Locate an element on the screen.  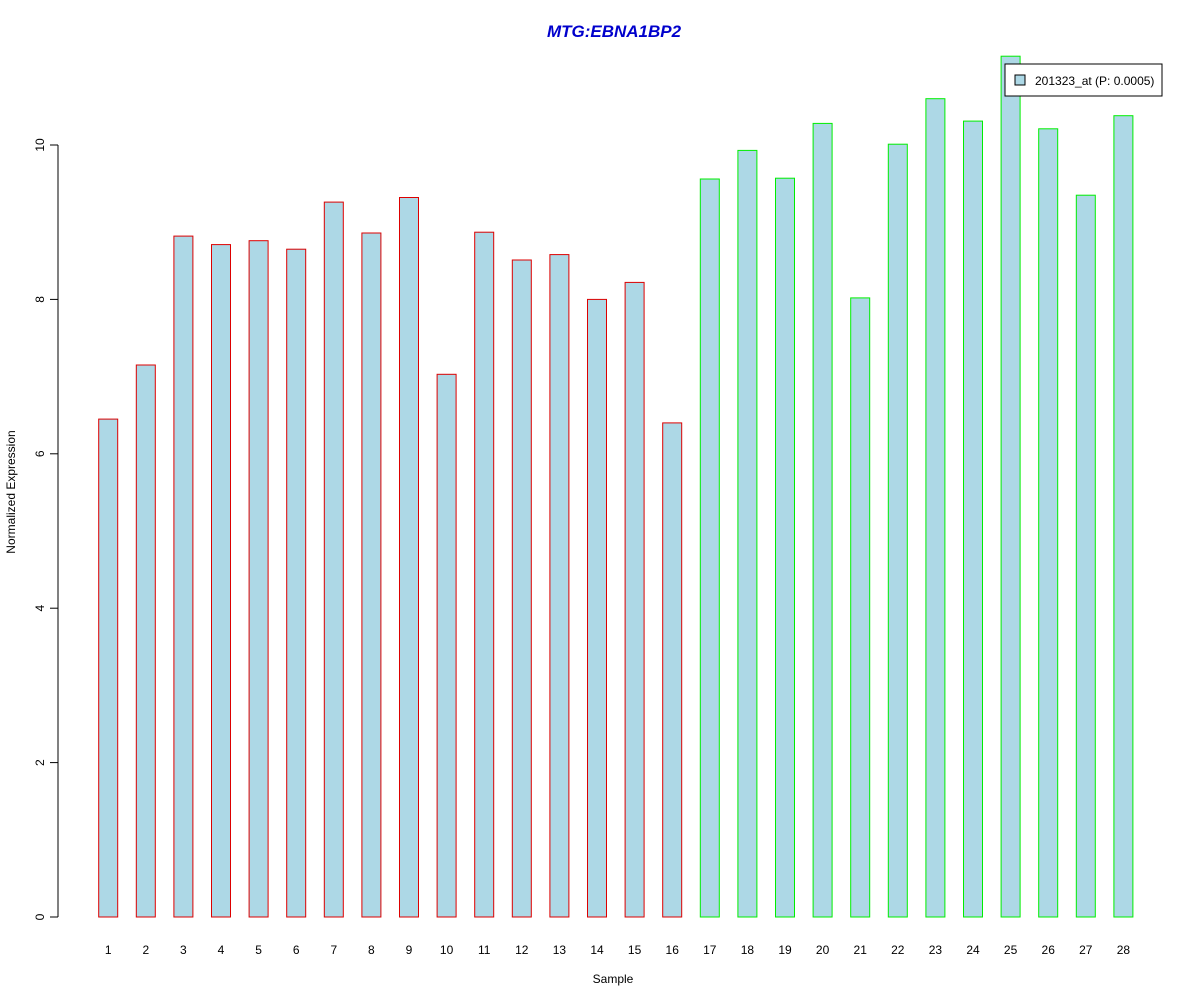
x-tick-label: 22 is located at coordinates (898, 950).